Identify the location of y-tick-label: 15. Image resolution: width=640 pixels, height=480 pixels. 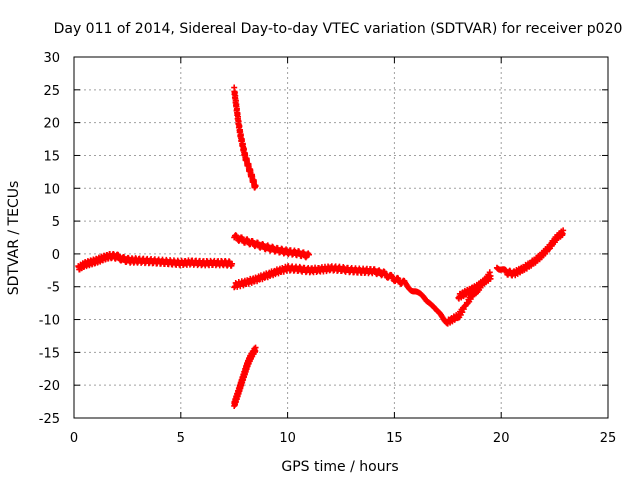
(51, 156).